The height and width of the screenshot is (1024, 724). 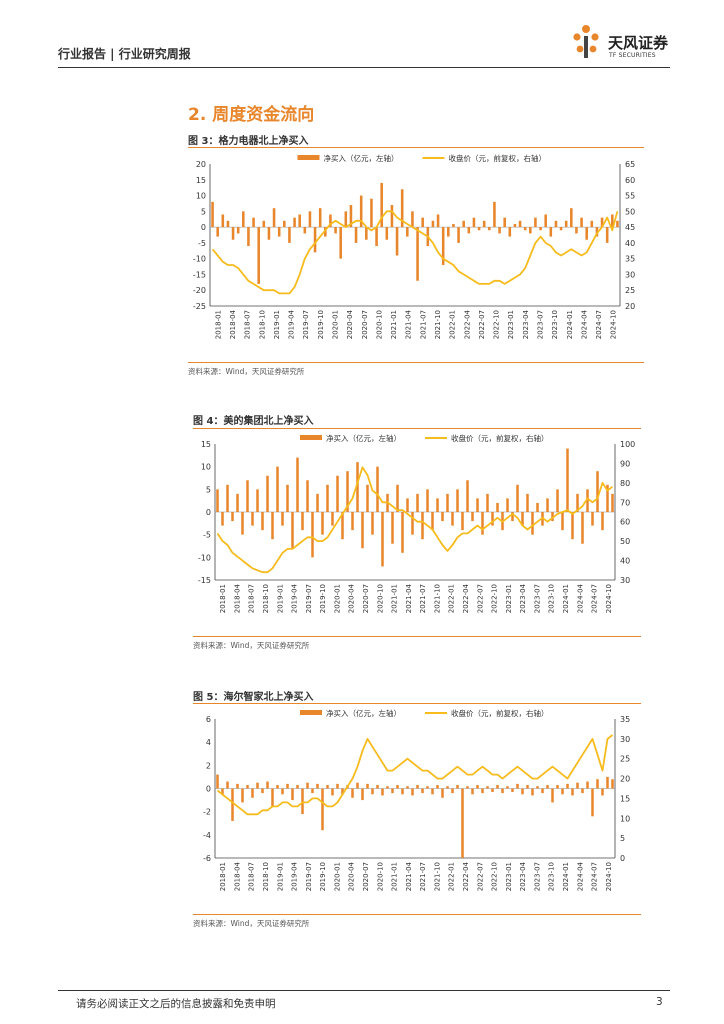 What do you see at coordinates (630, 227) in the screenshot?
I see `y-right-tick-label: 45` at bounding box center [630, 227].